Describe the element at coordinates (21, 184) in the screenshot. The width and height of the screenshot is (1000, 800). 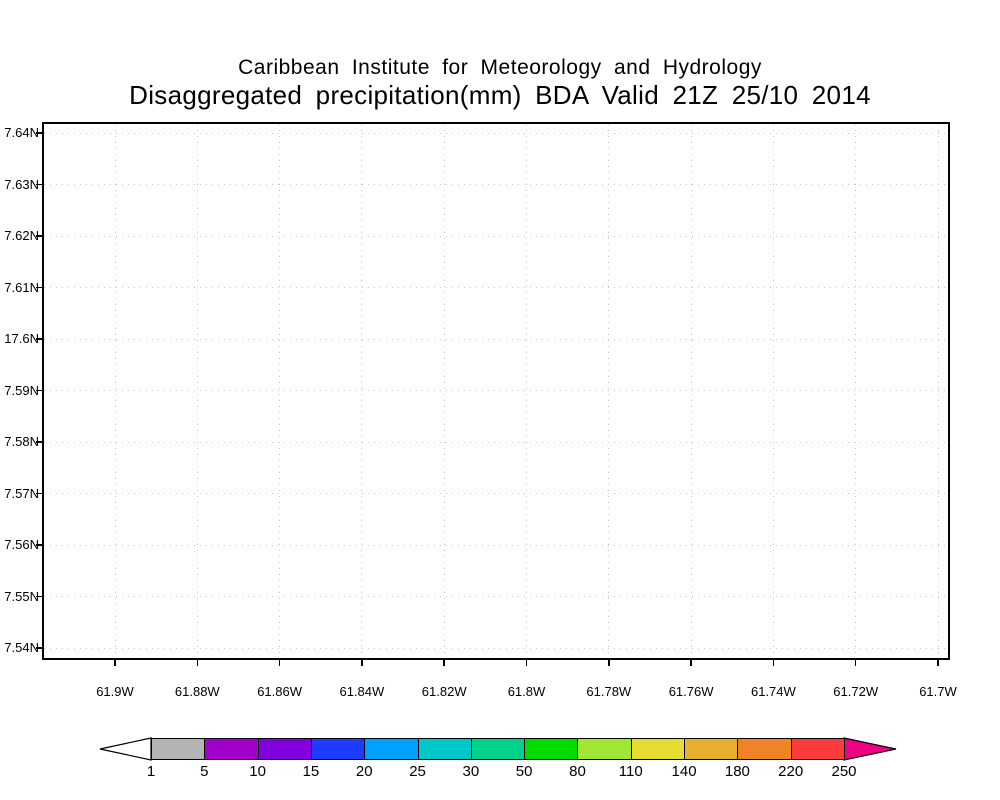
I see `y-axis-label: 7.63N` at that location.